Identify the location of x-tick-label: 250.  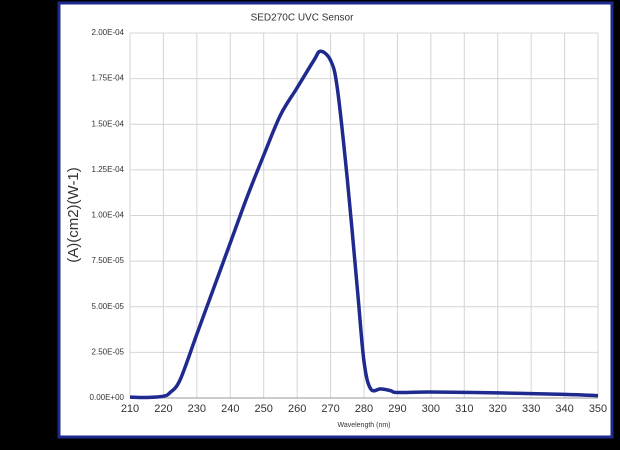
(264, 409).